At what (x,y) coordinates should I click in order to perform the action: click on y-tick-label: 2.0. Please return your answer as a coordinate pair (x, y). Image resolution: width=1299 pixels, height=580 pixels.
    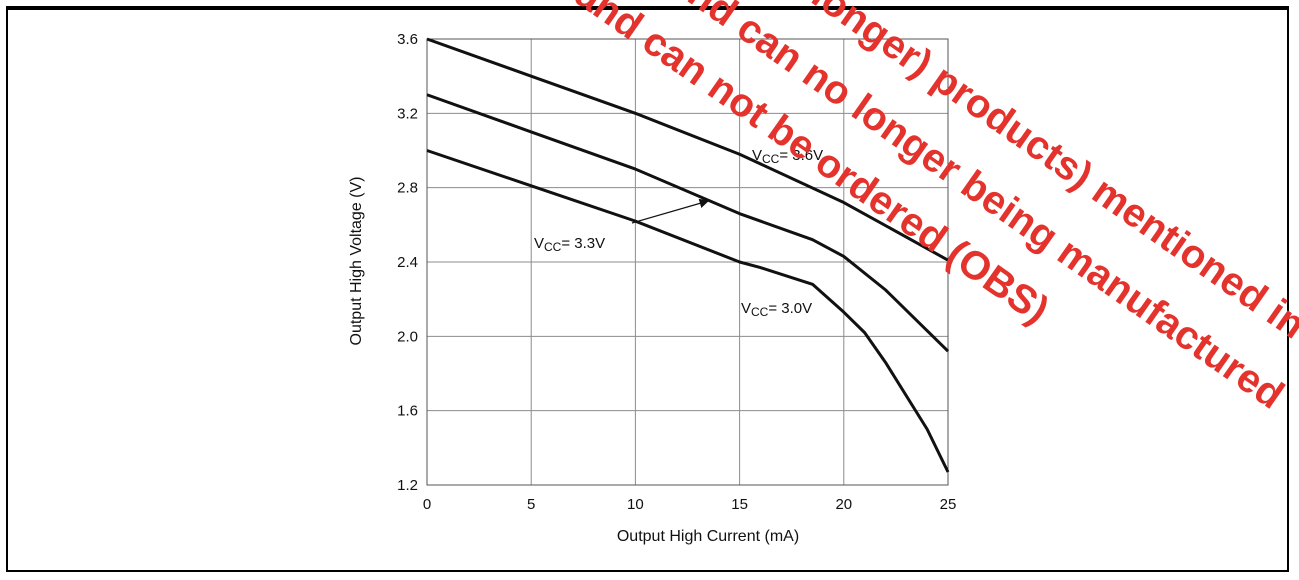
    Looking at the image, I should click on (407, 336).